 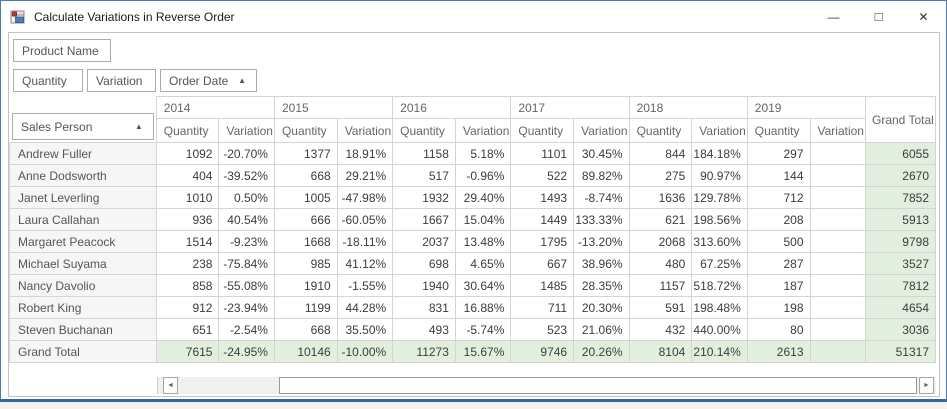 What do you see at coordinates (305, 307) in the screenshot?
I see `pivot-cell: 1199` at bounding box center [305, 307].